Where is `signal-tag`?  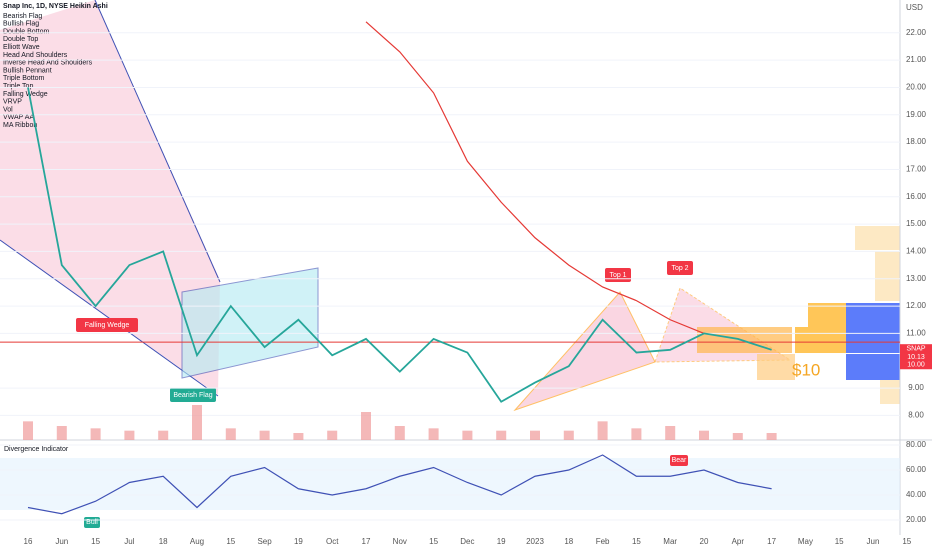 signal-tag is located at coordinates (679, 460).